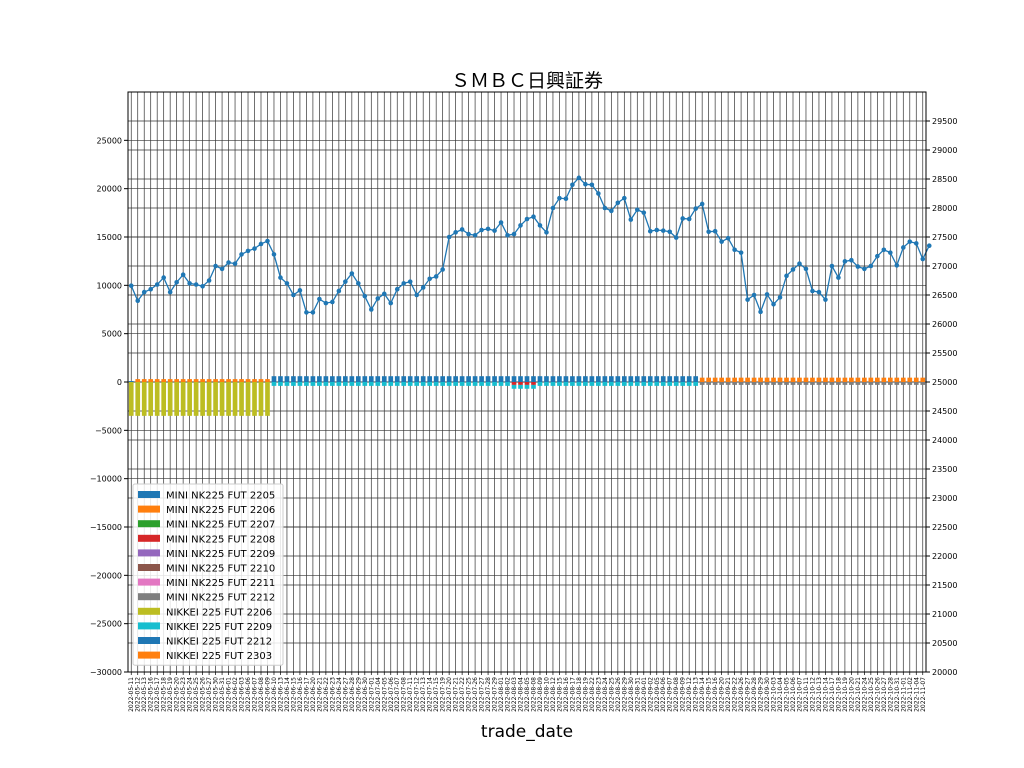 Image resolution: width=1024 pixels, height=768 pixels. What do you see at coordinates (702, 694) in the screenshot?
I see `x-tick-label: 2022-09-14` at bounding box center [702, 694].